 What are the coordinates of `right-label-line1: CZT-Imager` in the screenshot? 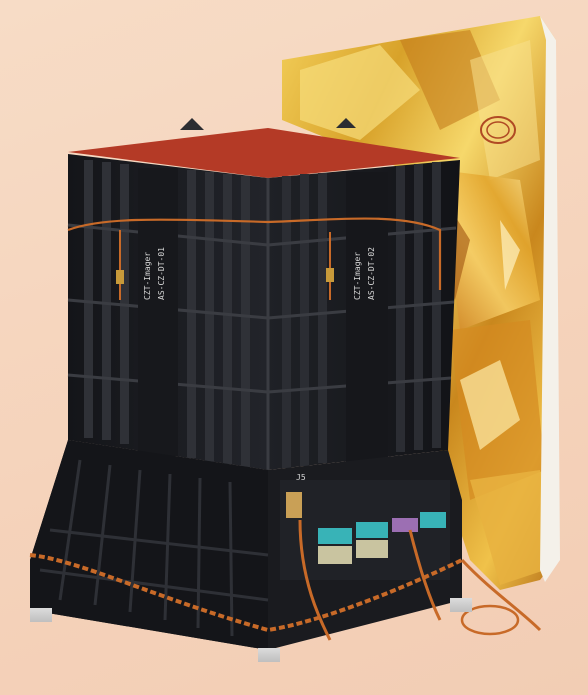 It's located at (357, 276).